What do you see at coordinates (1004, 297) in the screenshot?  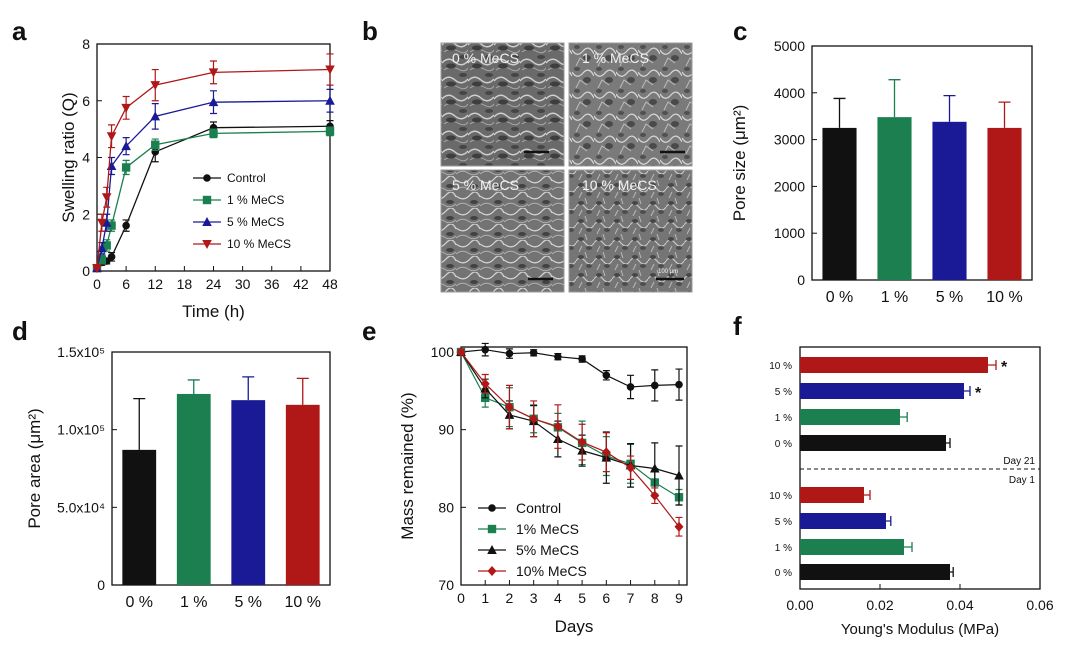 I see `c-category-label-3: 10 %` at bounding box center [1004, 297].